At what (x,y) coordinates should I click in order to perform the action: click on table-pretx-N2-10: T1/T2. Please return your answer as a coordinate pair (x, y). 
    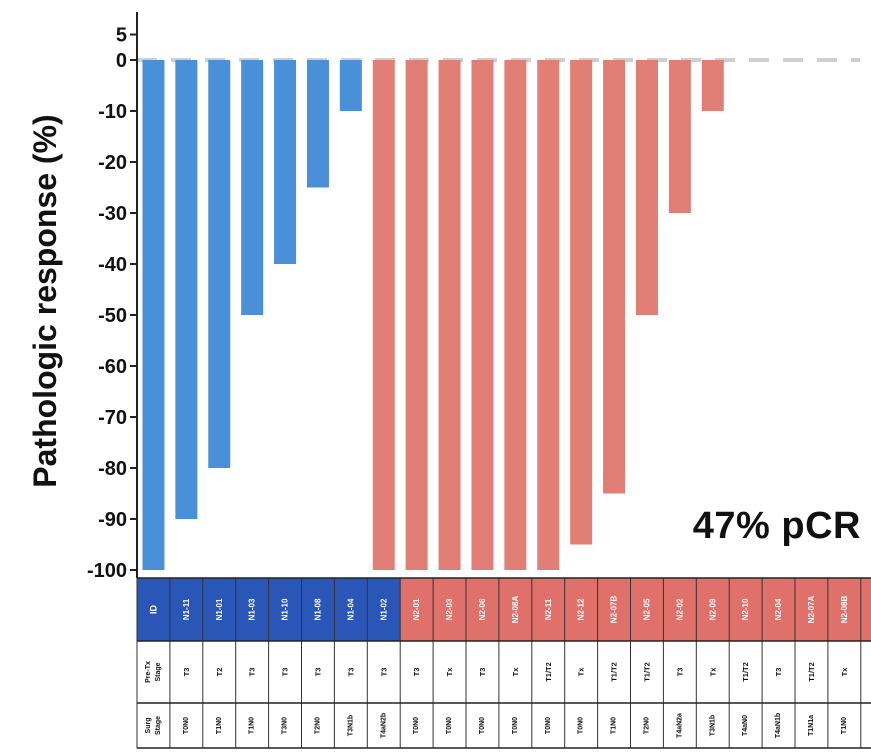
    Looking at the image, I should click on (745, 672).